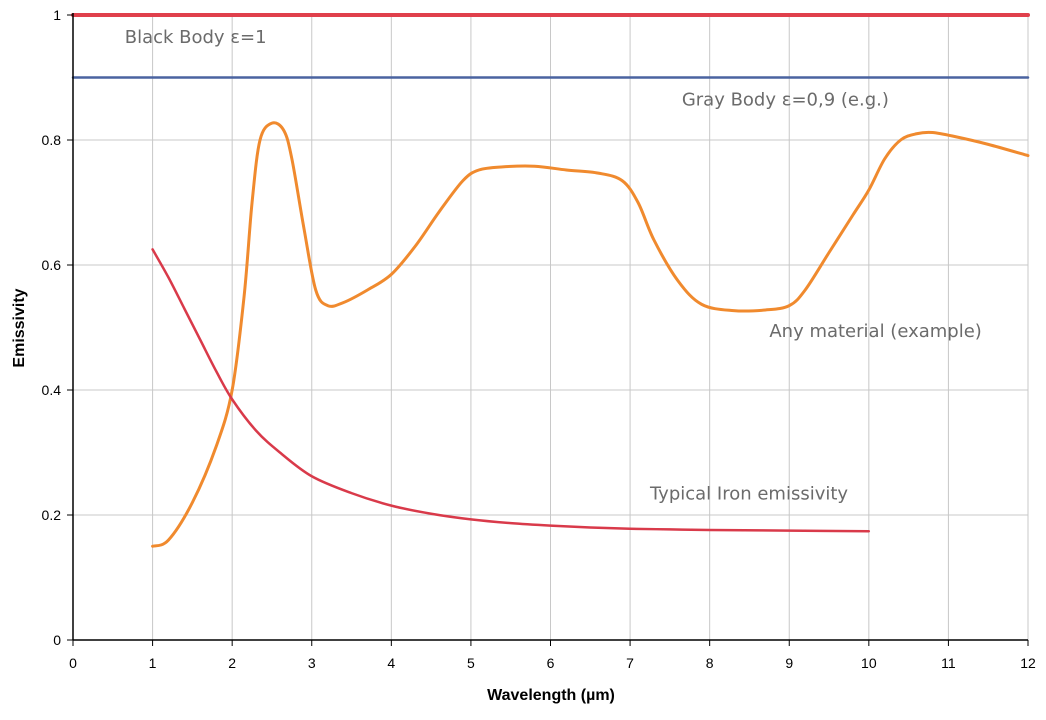  I want to click on x-axis-title: Wavelength (µm), so click(551, 695).